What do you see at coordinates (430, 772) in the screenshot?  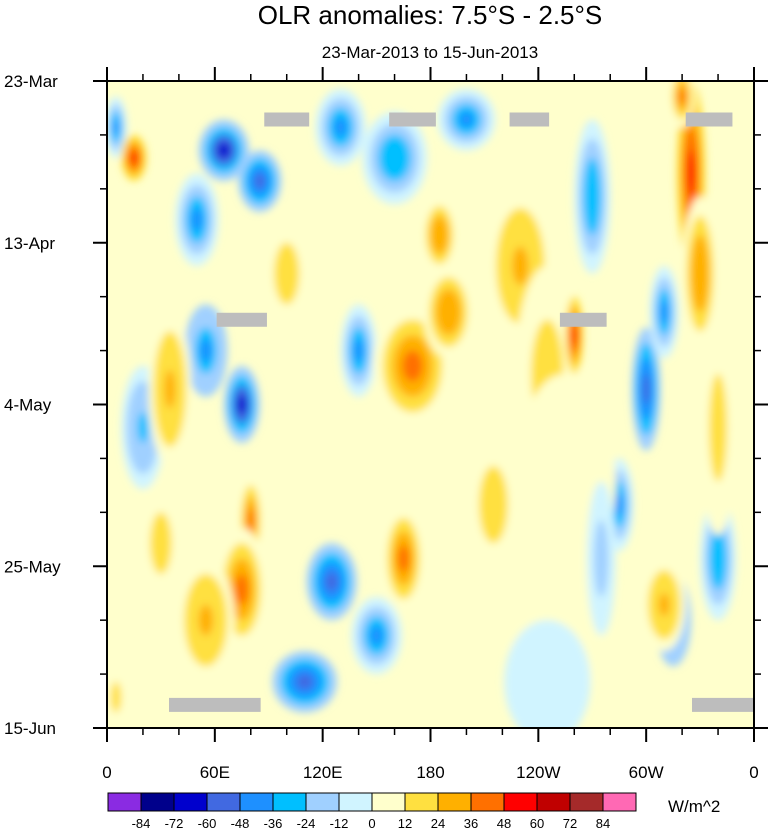 I see `x-tick-label: 180` at bounding box center [430, 772].